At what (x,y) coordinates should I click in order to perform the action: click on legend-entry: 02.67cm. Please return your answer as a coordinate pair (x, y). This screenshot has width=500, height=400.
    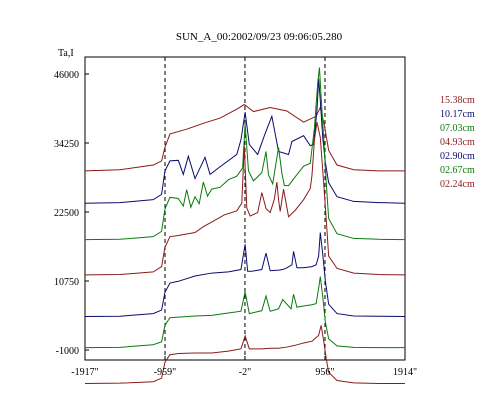
    Looking at the image, I should click on (457, 170).